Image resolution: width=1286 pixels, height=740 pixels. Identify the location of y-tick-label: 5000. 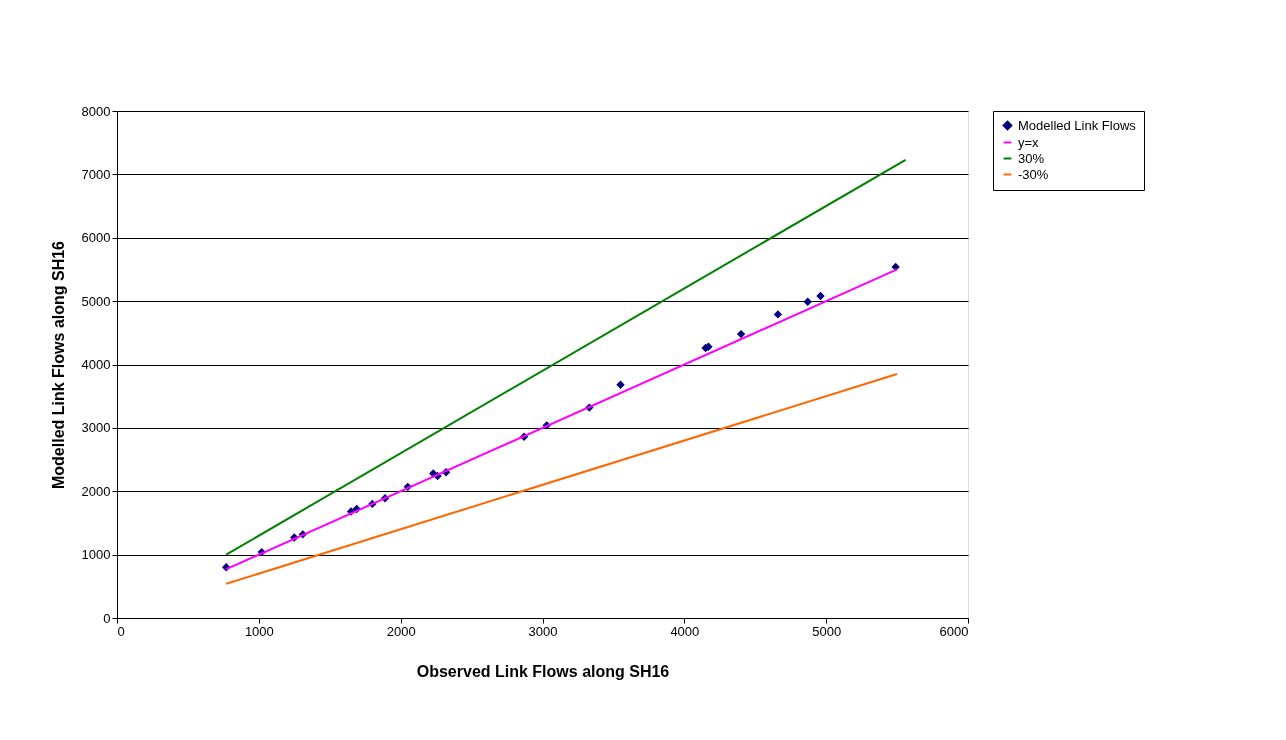
(96, 301).